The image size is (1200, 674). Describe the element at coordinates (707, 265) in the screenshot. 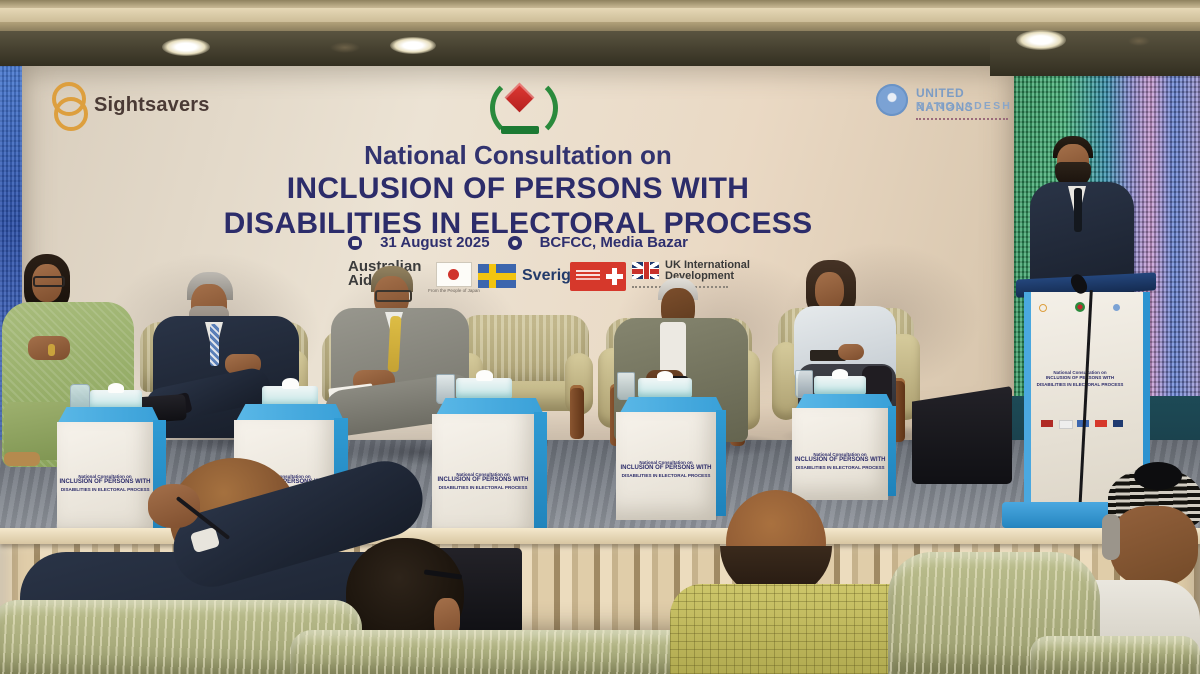

I see `uk-dev-line1: UK International` at that location.